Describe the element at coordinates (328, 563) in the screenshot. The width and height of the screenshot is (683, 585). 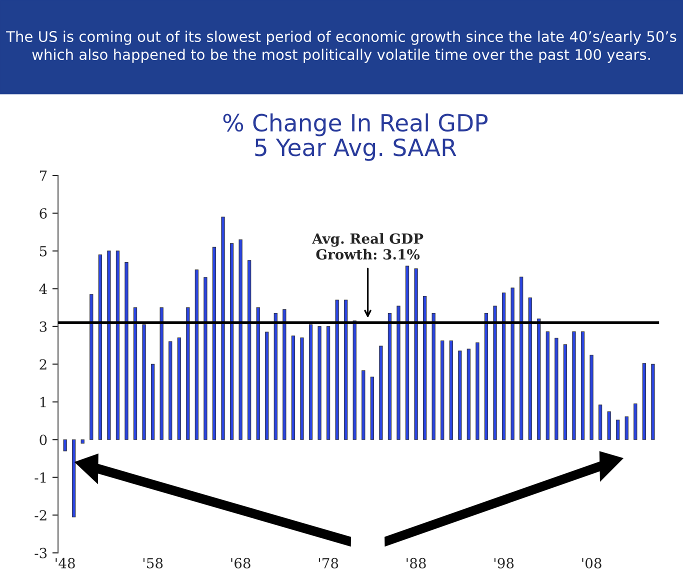
I see `x-tick-label: '78` at that location.